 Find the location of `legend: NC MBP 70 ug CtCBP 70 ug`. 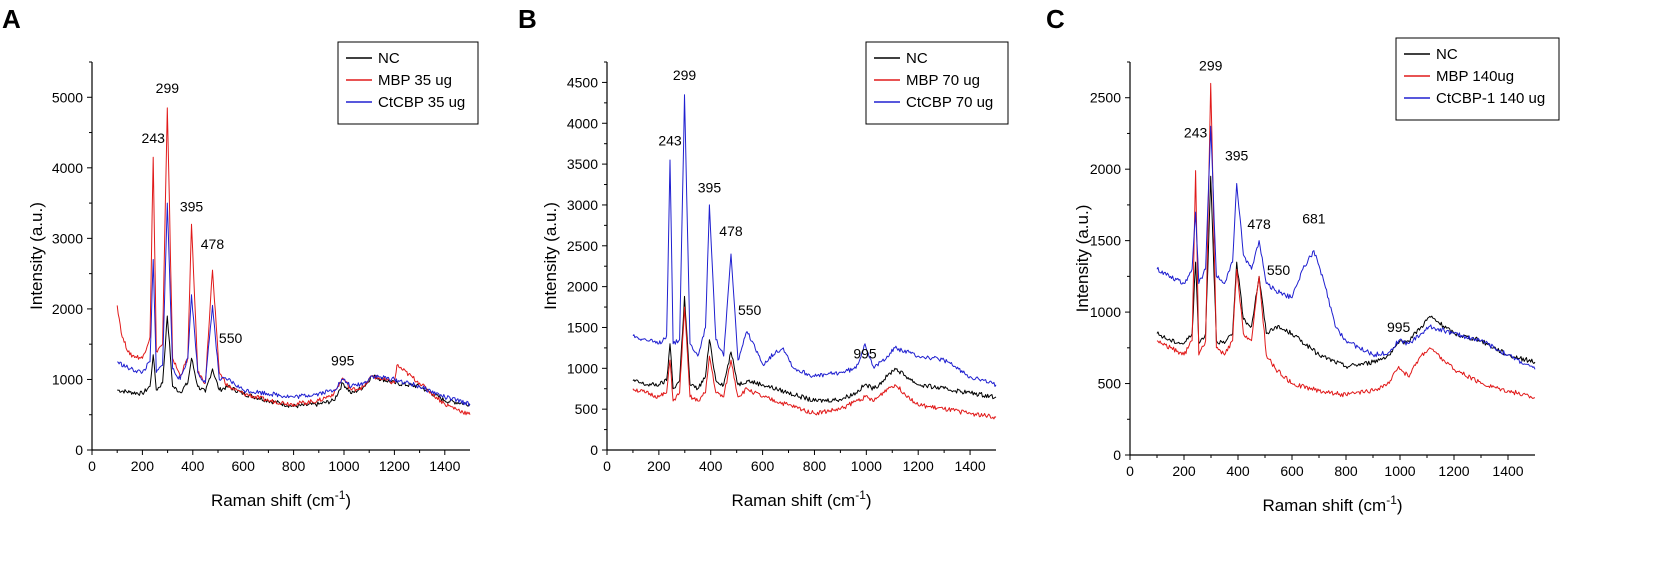

legend: NC MBP 70 ug CtCBP 70 ug is located at coordinates (937, 83).